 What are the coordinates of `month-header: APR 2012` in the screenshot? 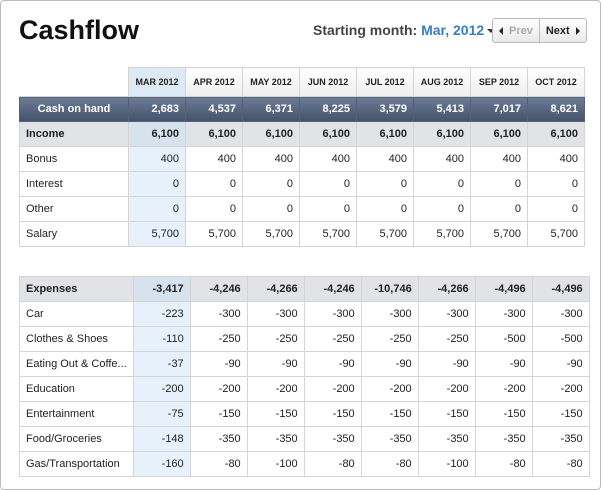 It's located at (214, 82).